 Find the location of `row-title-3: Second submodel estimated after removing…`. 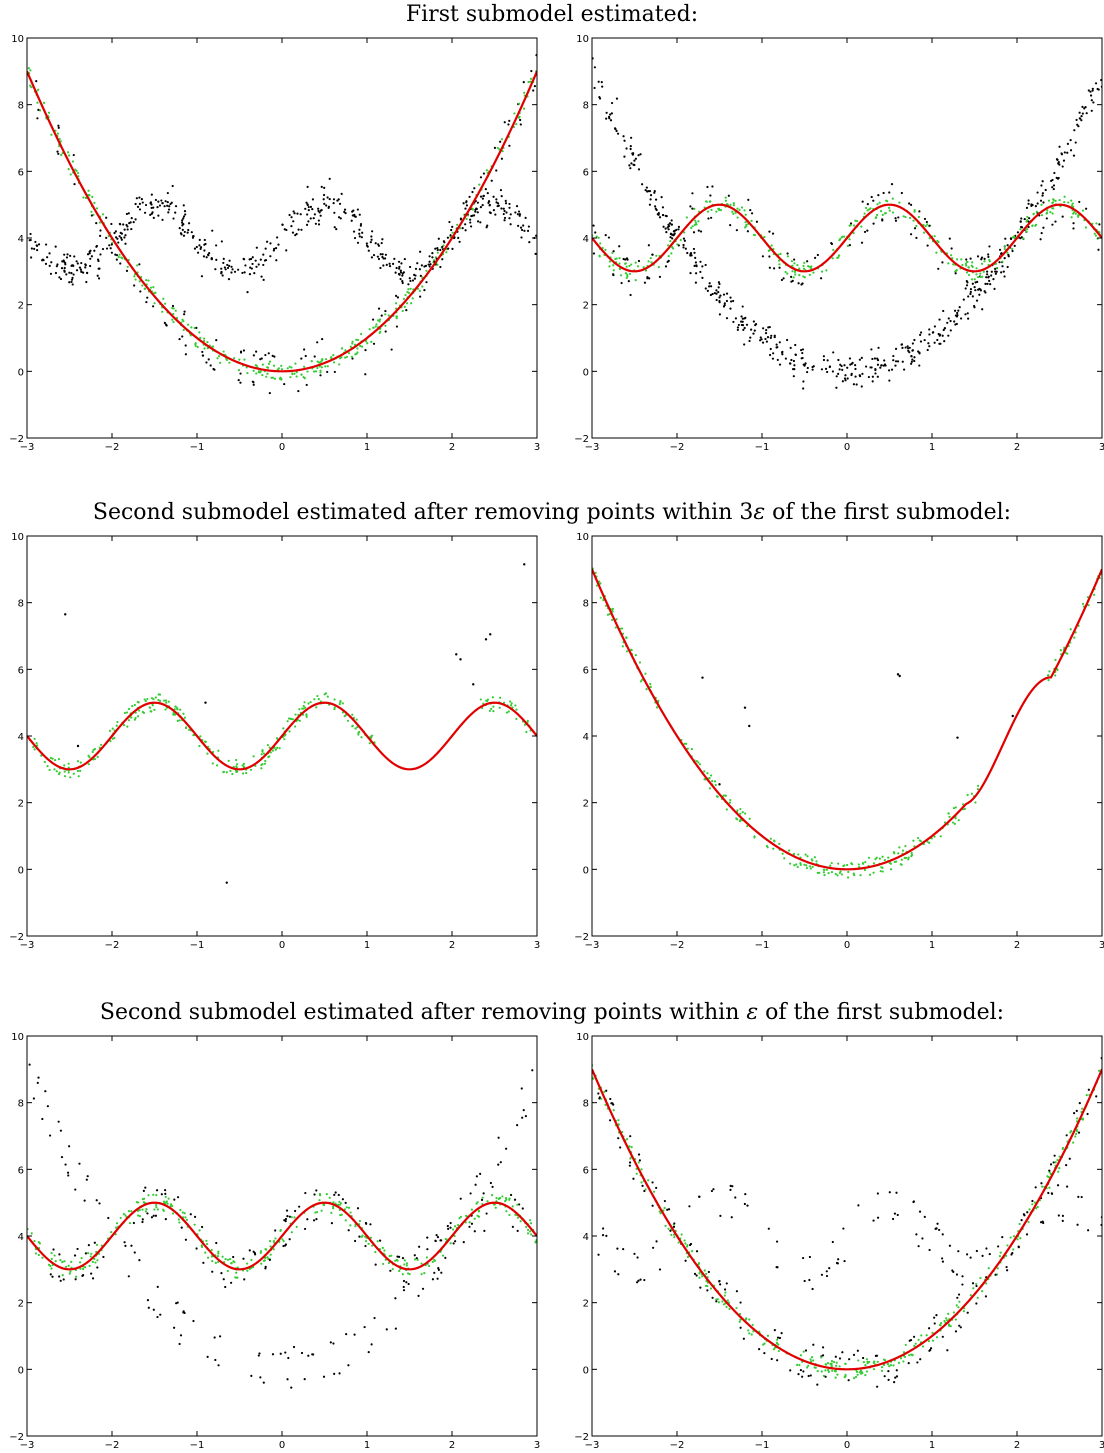

row-title-3: Second submodel estimated after removing… is located at coordinates (552, 1012).